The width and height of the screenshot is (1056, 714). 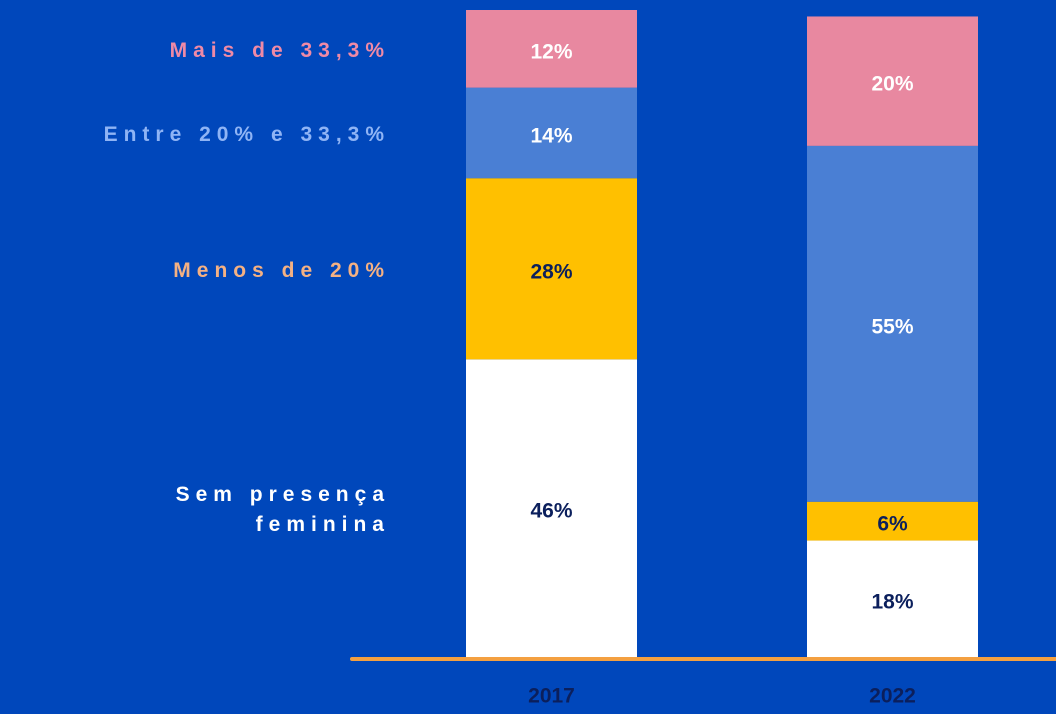 What do you see at coordinates (246, 134) in the screenshot?
I see `legend-label: Entre 20% e 33,3%` at bounding box center [246, 134].